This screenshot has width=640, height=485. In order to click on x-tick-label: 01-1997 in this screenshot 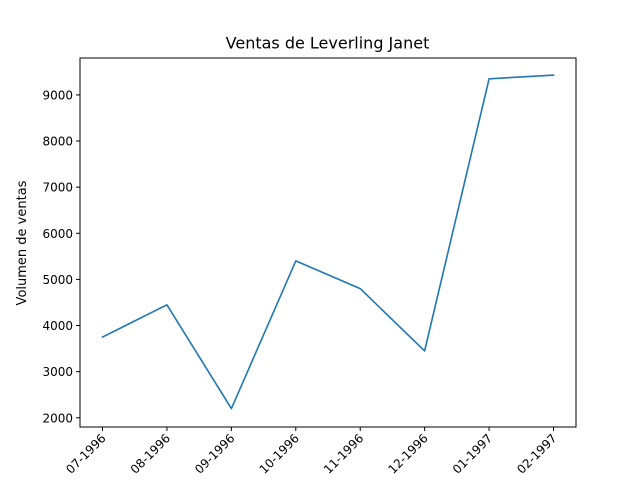, I will do `click(472, 453)`.